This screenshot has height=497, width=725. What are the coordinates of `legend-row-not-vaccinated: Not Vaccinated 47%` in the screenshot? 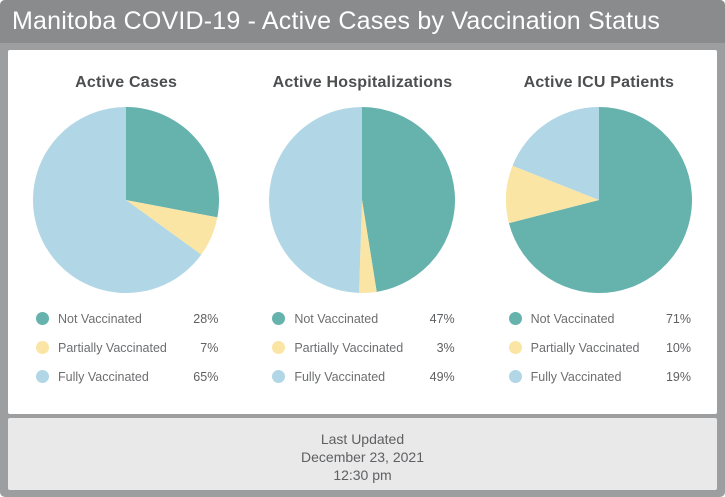 It's located at (363, 318).